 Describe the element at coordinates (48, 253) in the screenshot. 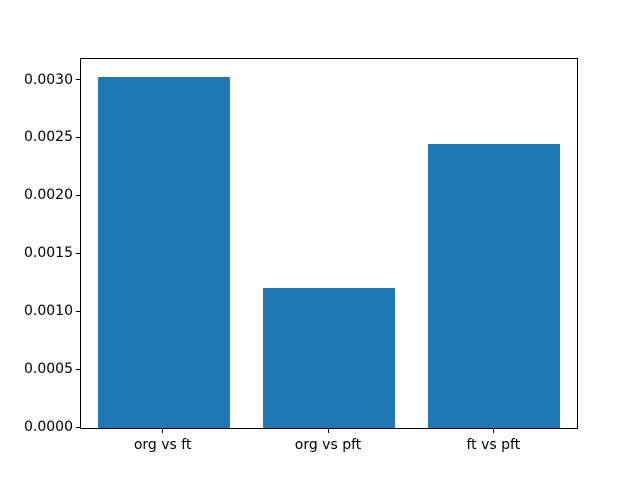

I see `y-tick-label: 0.0015` at that location.